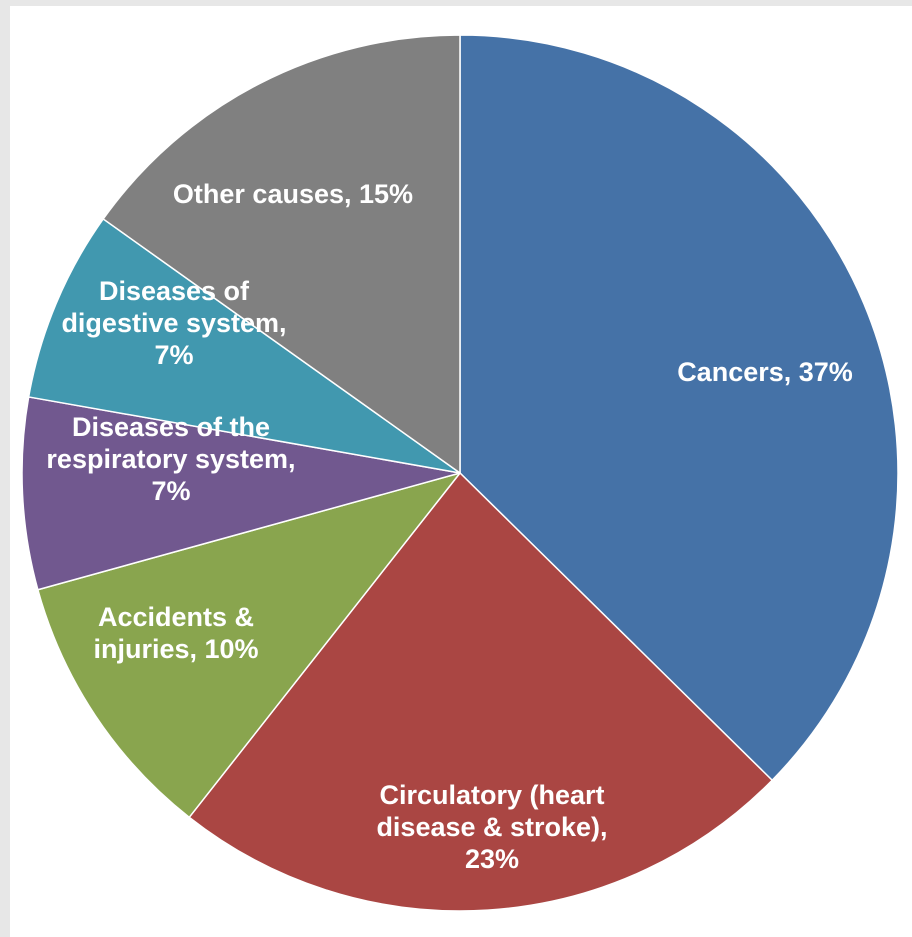  I want to click on pie-slice-label-1: Cancers, 37%, so click(765, 372).